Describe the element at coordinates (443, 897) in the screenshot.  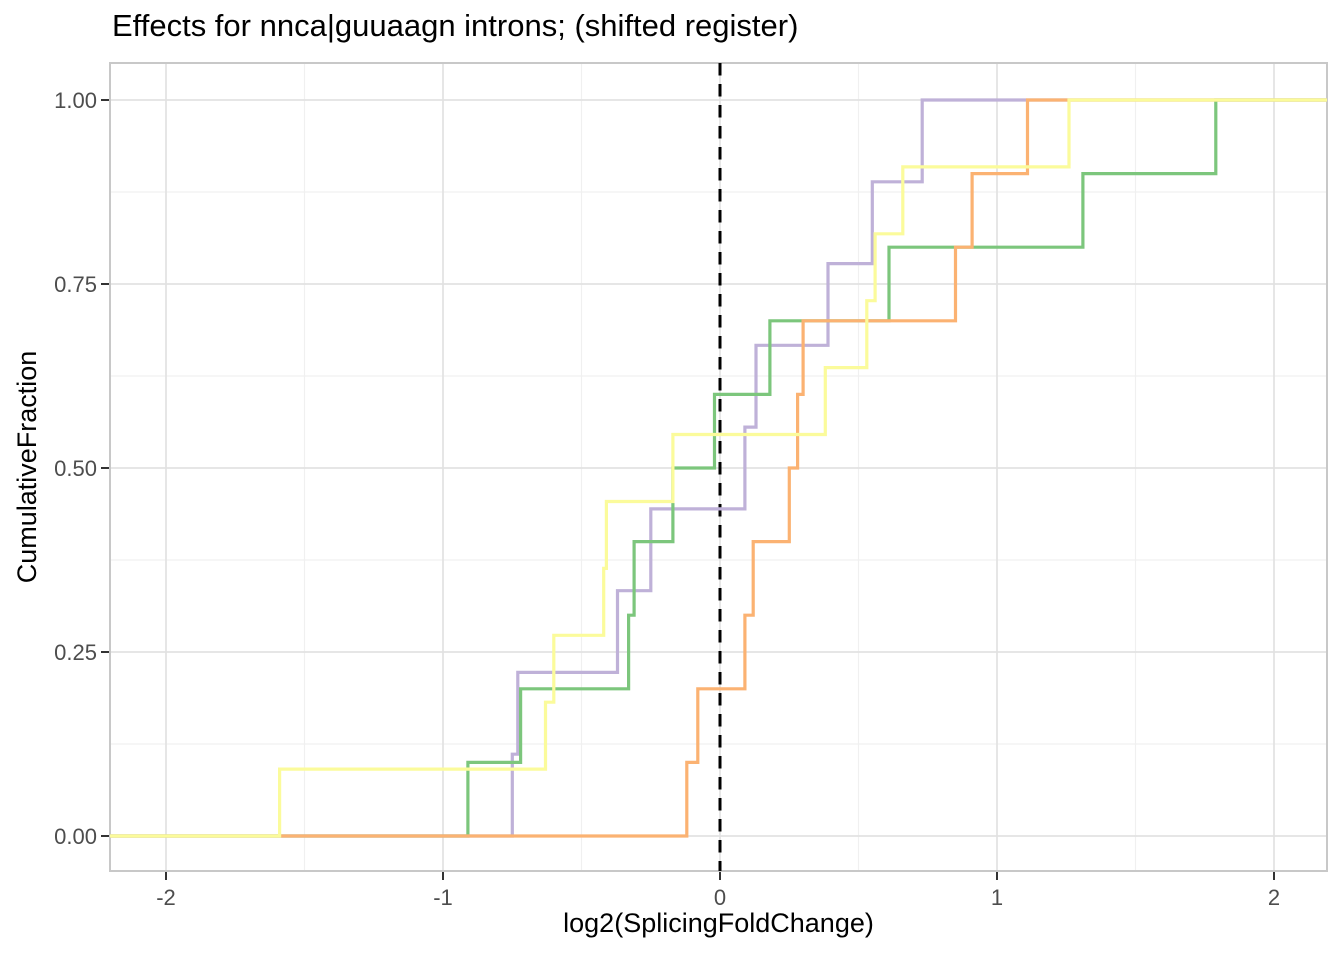
I see `x-tick-label: -1` at that location.